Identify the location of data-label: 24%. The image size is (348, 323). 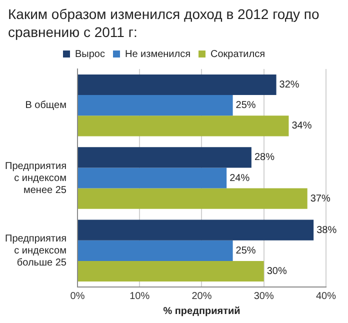
(240, 178).